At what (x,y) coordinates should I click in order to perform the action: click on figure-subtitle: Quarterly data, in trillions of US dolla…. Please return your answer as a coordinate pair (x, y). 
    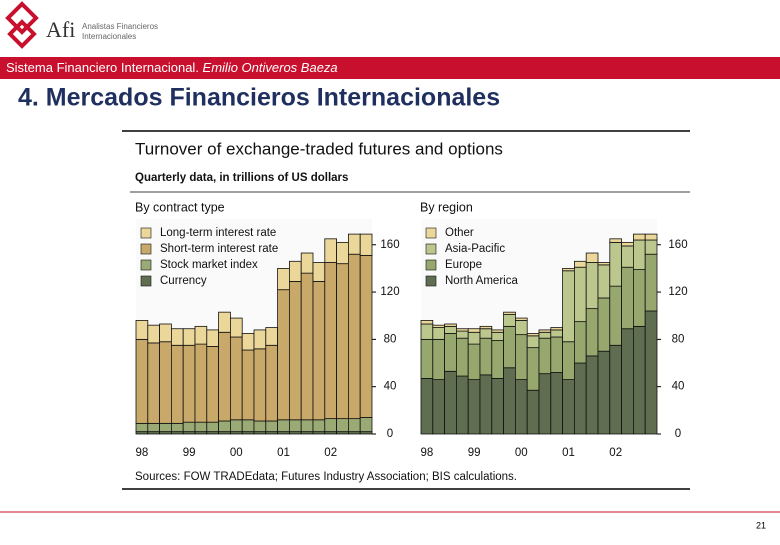
    Looking at the image, I should click on (241, 178).